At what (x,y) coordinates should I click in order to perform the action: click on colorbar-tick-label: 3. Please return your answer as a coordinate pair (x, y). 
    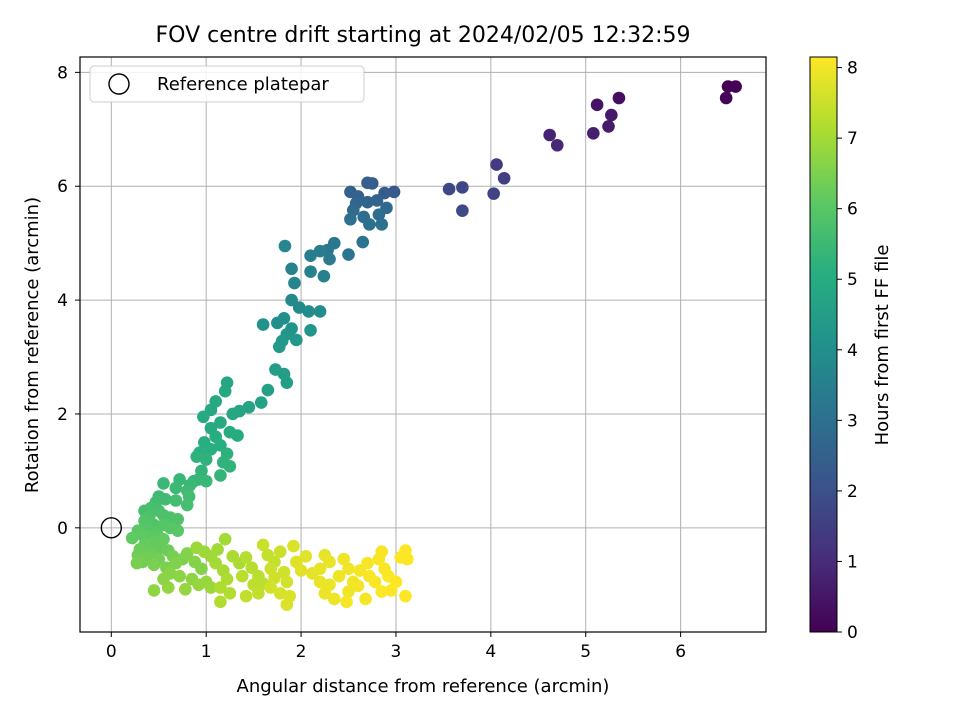
    Looking at the image, I should click on (852, 421).